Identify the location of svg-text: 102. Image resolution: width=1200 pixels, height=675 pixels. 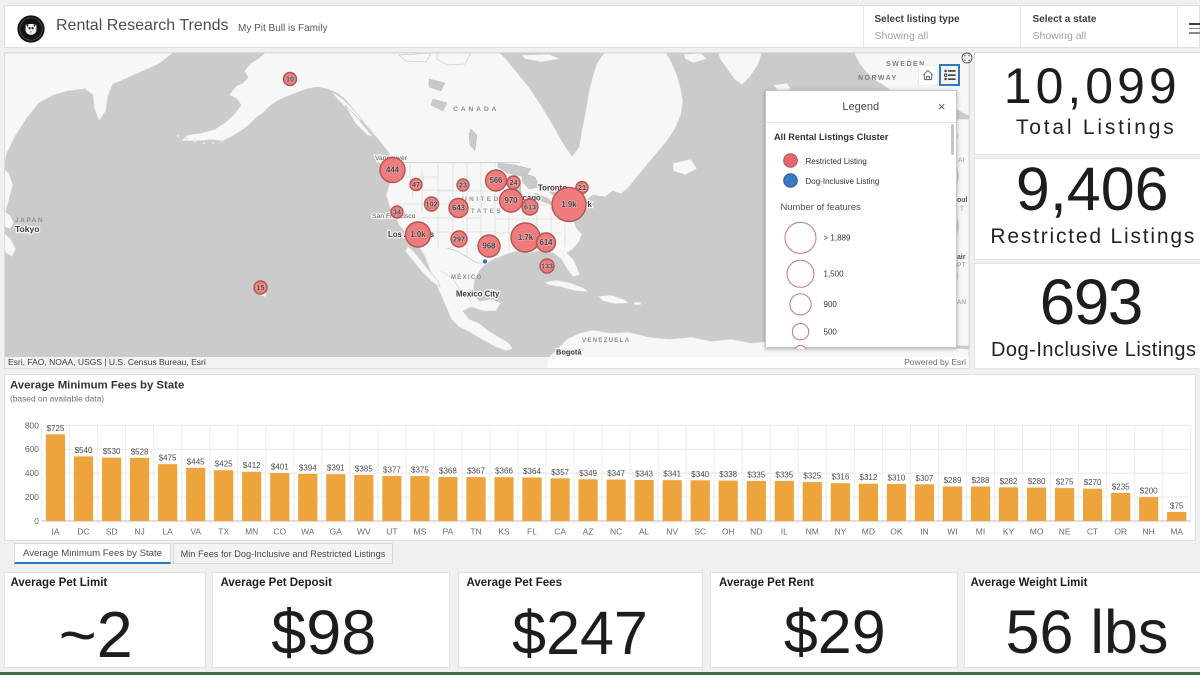
(432, 204).